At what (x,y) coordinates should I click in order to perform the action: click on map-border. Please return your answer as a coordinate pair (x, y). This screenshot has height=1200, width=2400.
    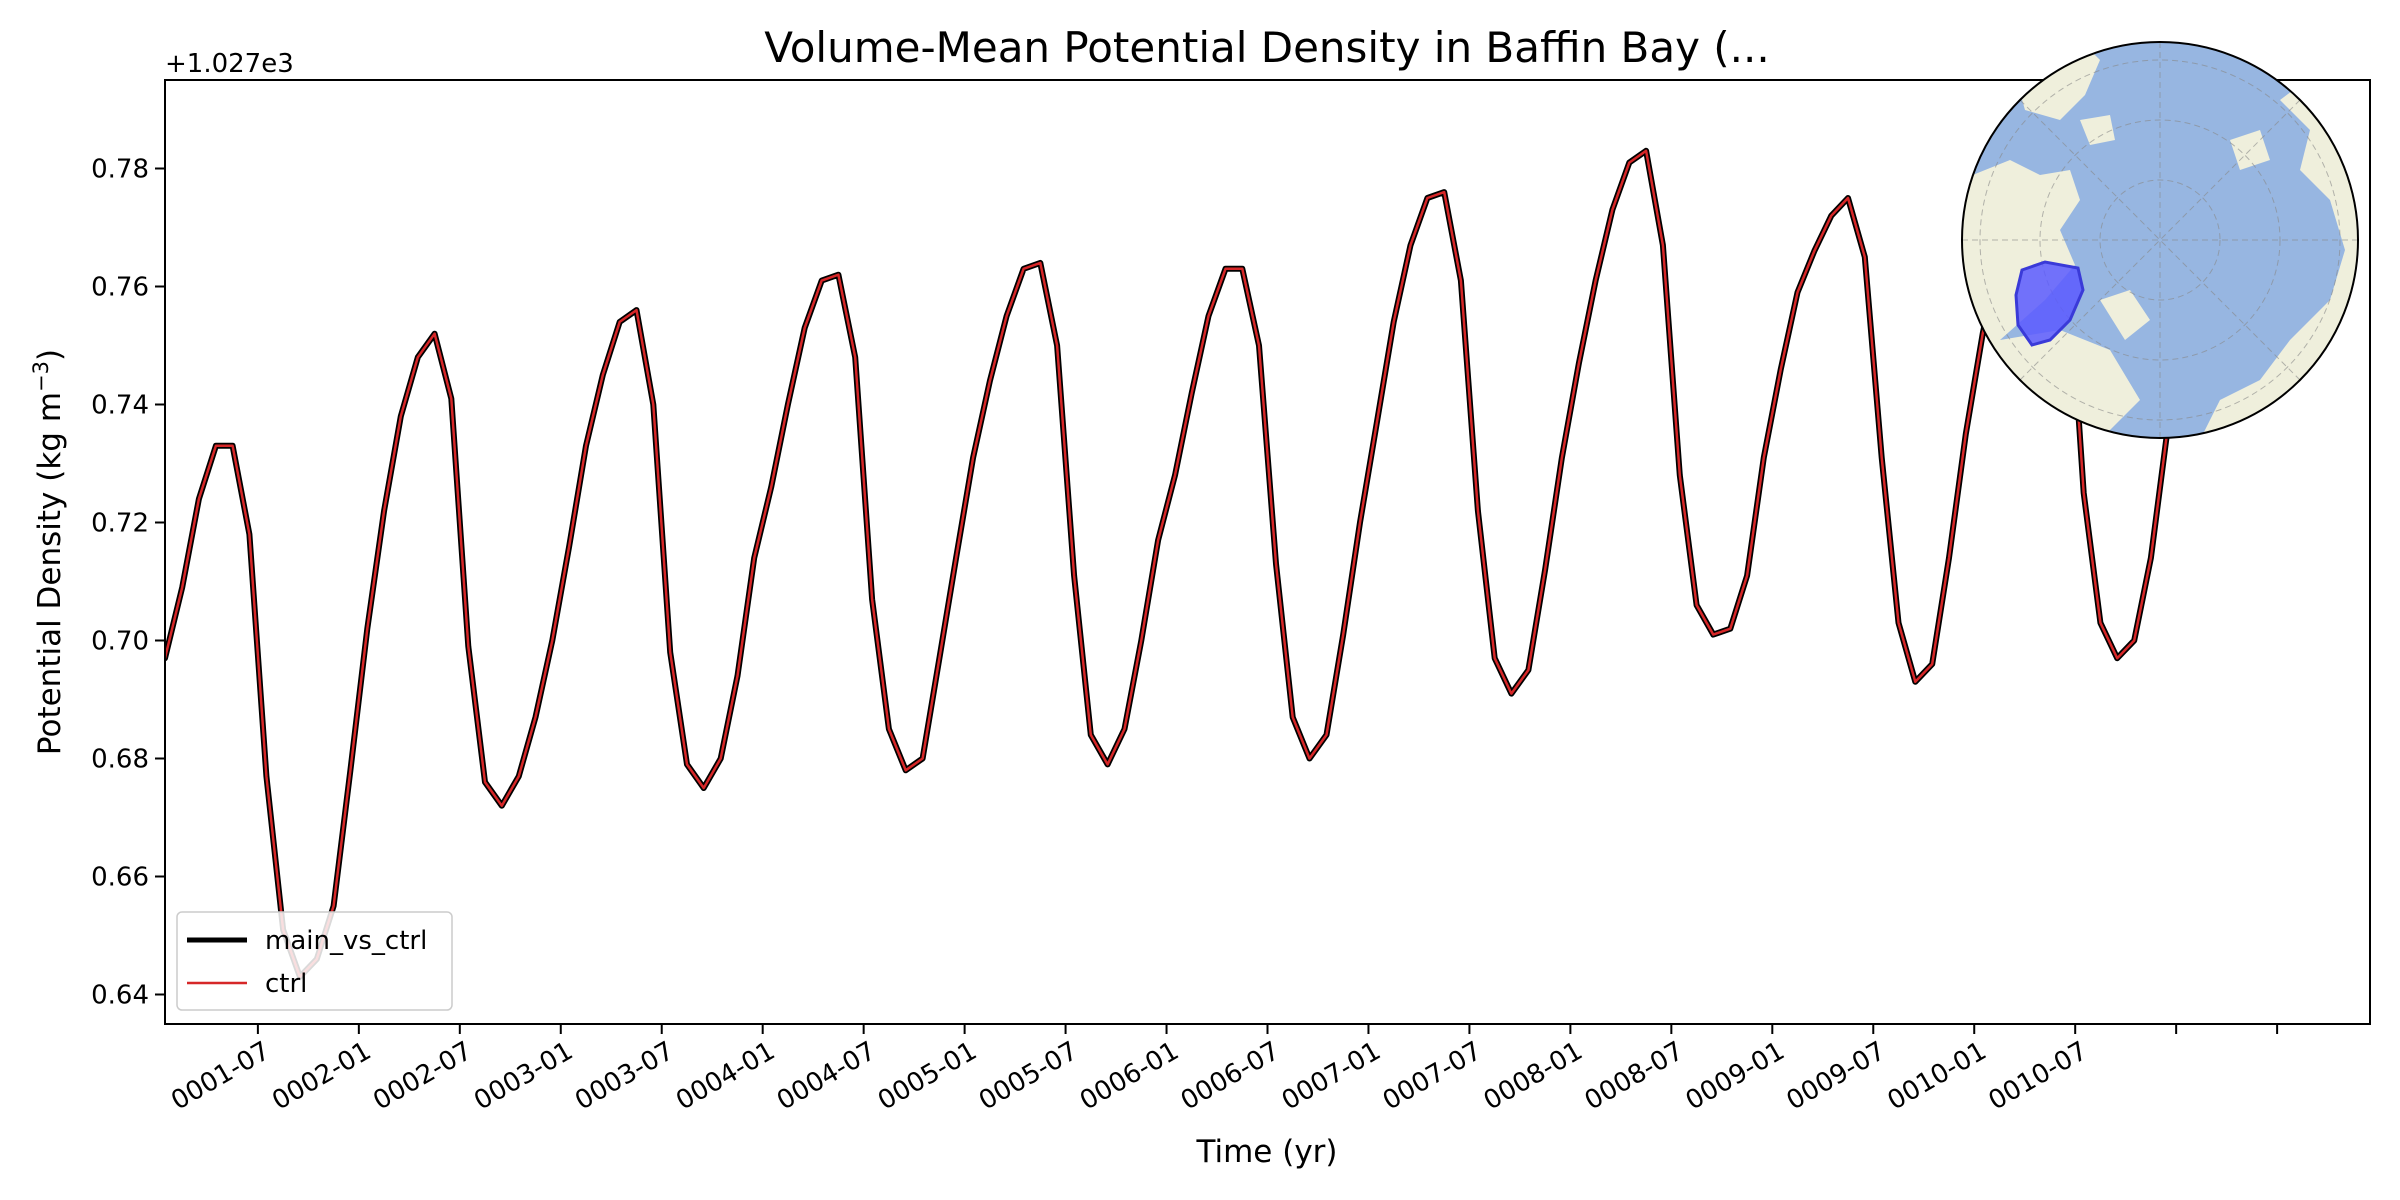
    Looking at the image, I should click on (2160, 240).